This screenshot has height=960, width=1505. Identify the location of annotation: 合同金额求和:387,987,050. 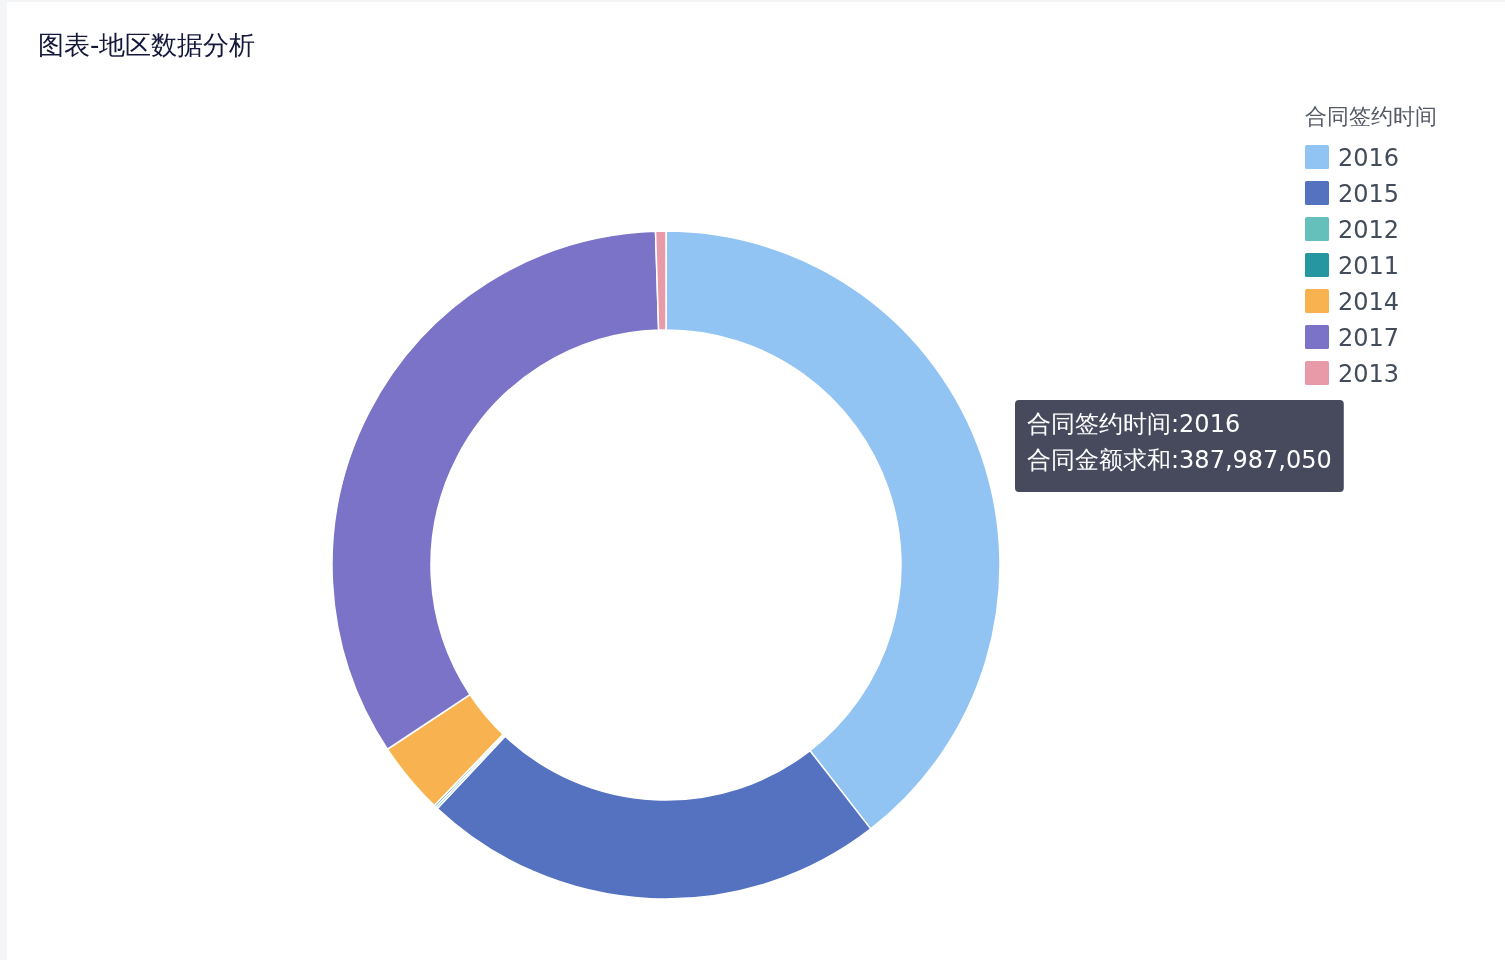
(1179, 460).